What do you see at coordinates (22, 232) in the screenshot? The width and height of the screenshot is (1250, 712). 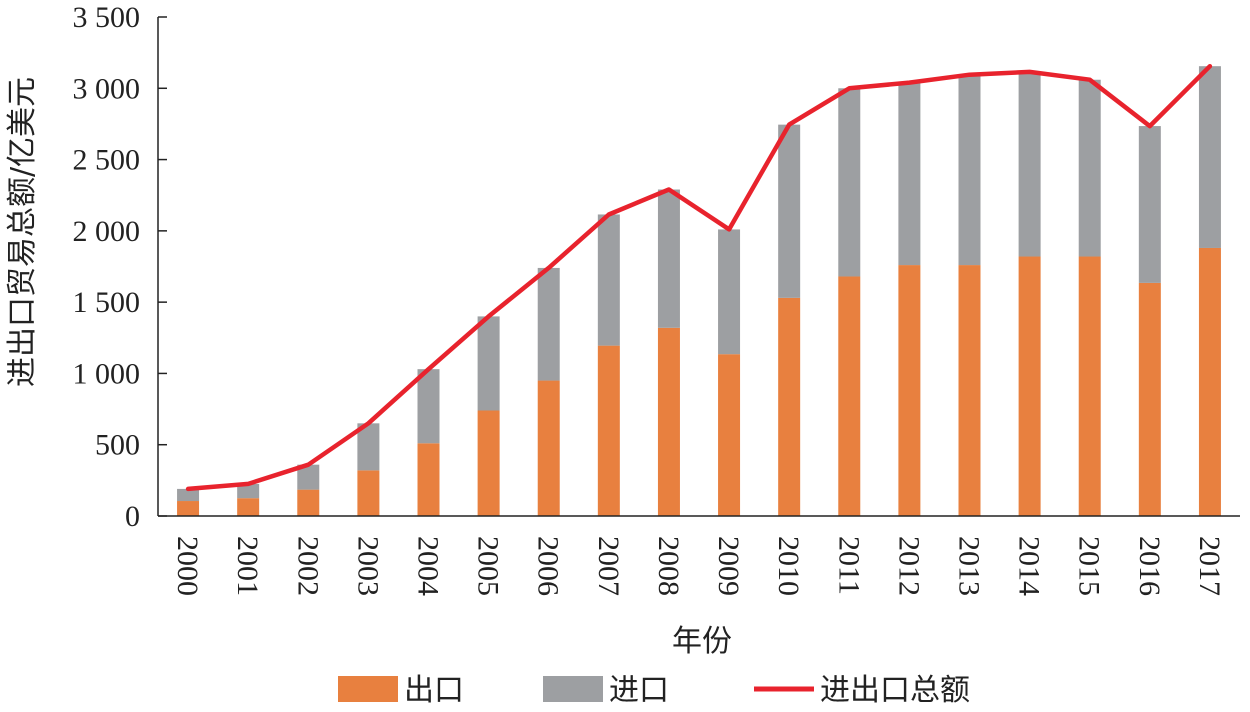 I see `y-axis-title: 进出口贸易总额/亿美元` at bounding box center [22, 232].